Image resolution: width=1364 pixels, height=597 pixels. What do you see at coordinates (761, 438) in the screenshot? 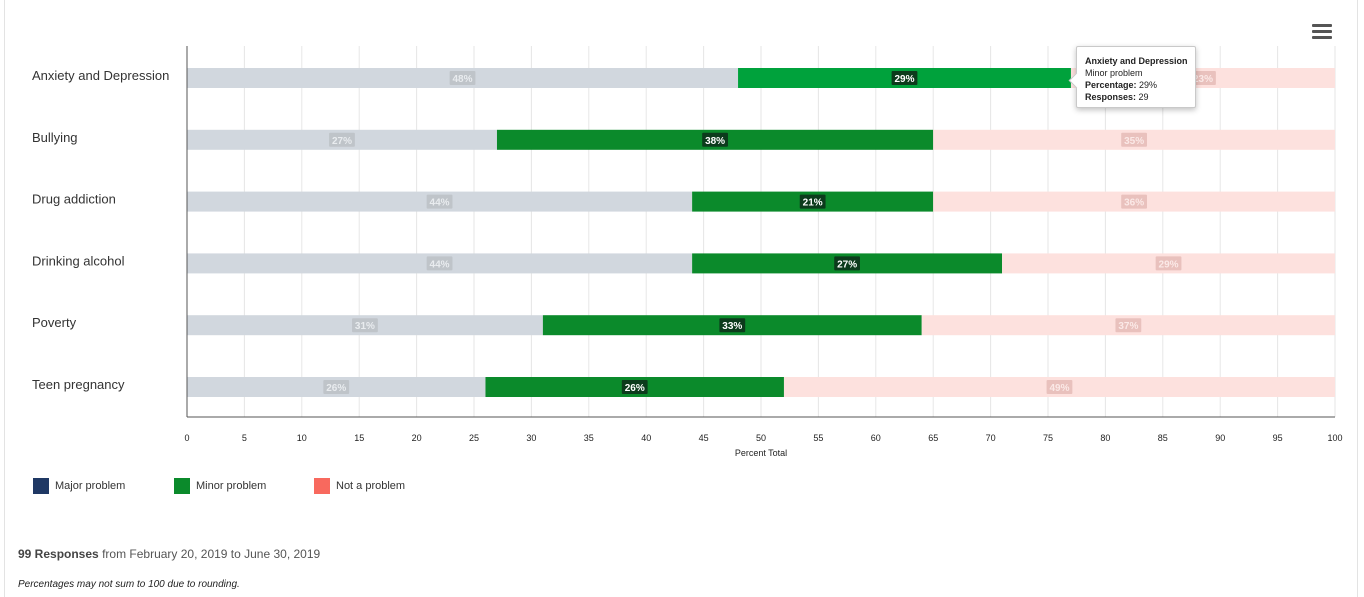
I see `x-tick-label-50: 50` at bounding box center [761, 438].